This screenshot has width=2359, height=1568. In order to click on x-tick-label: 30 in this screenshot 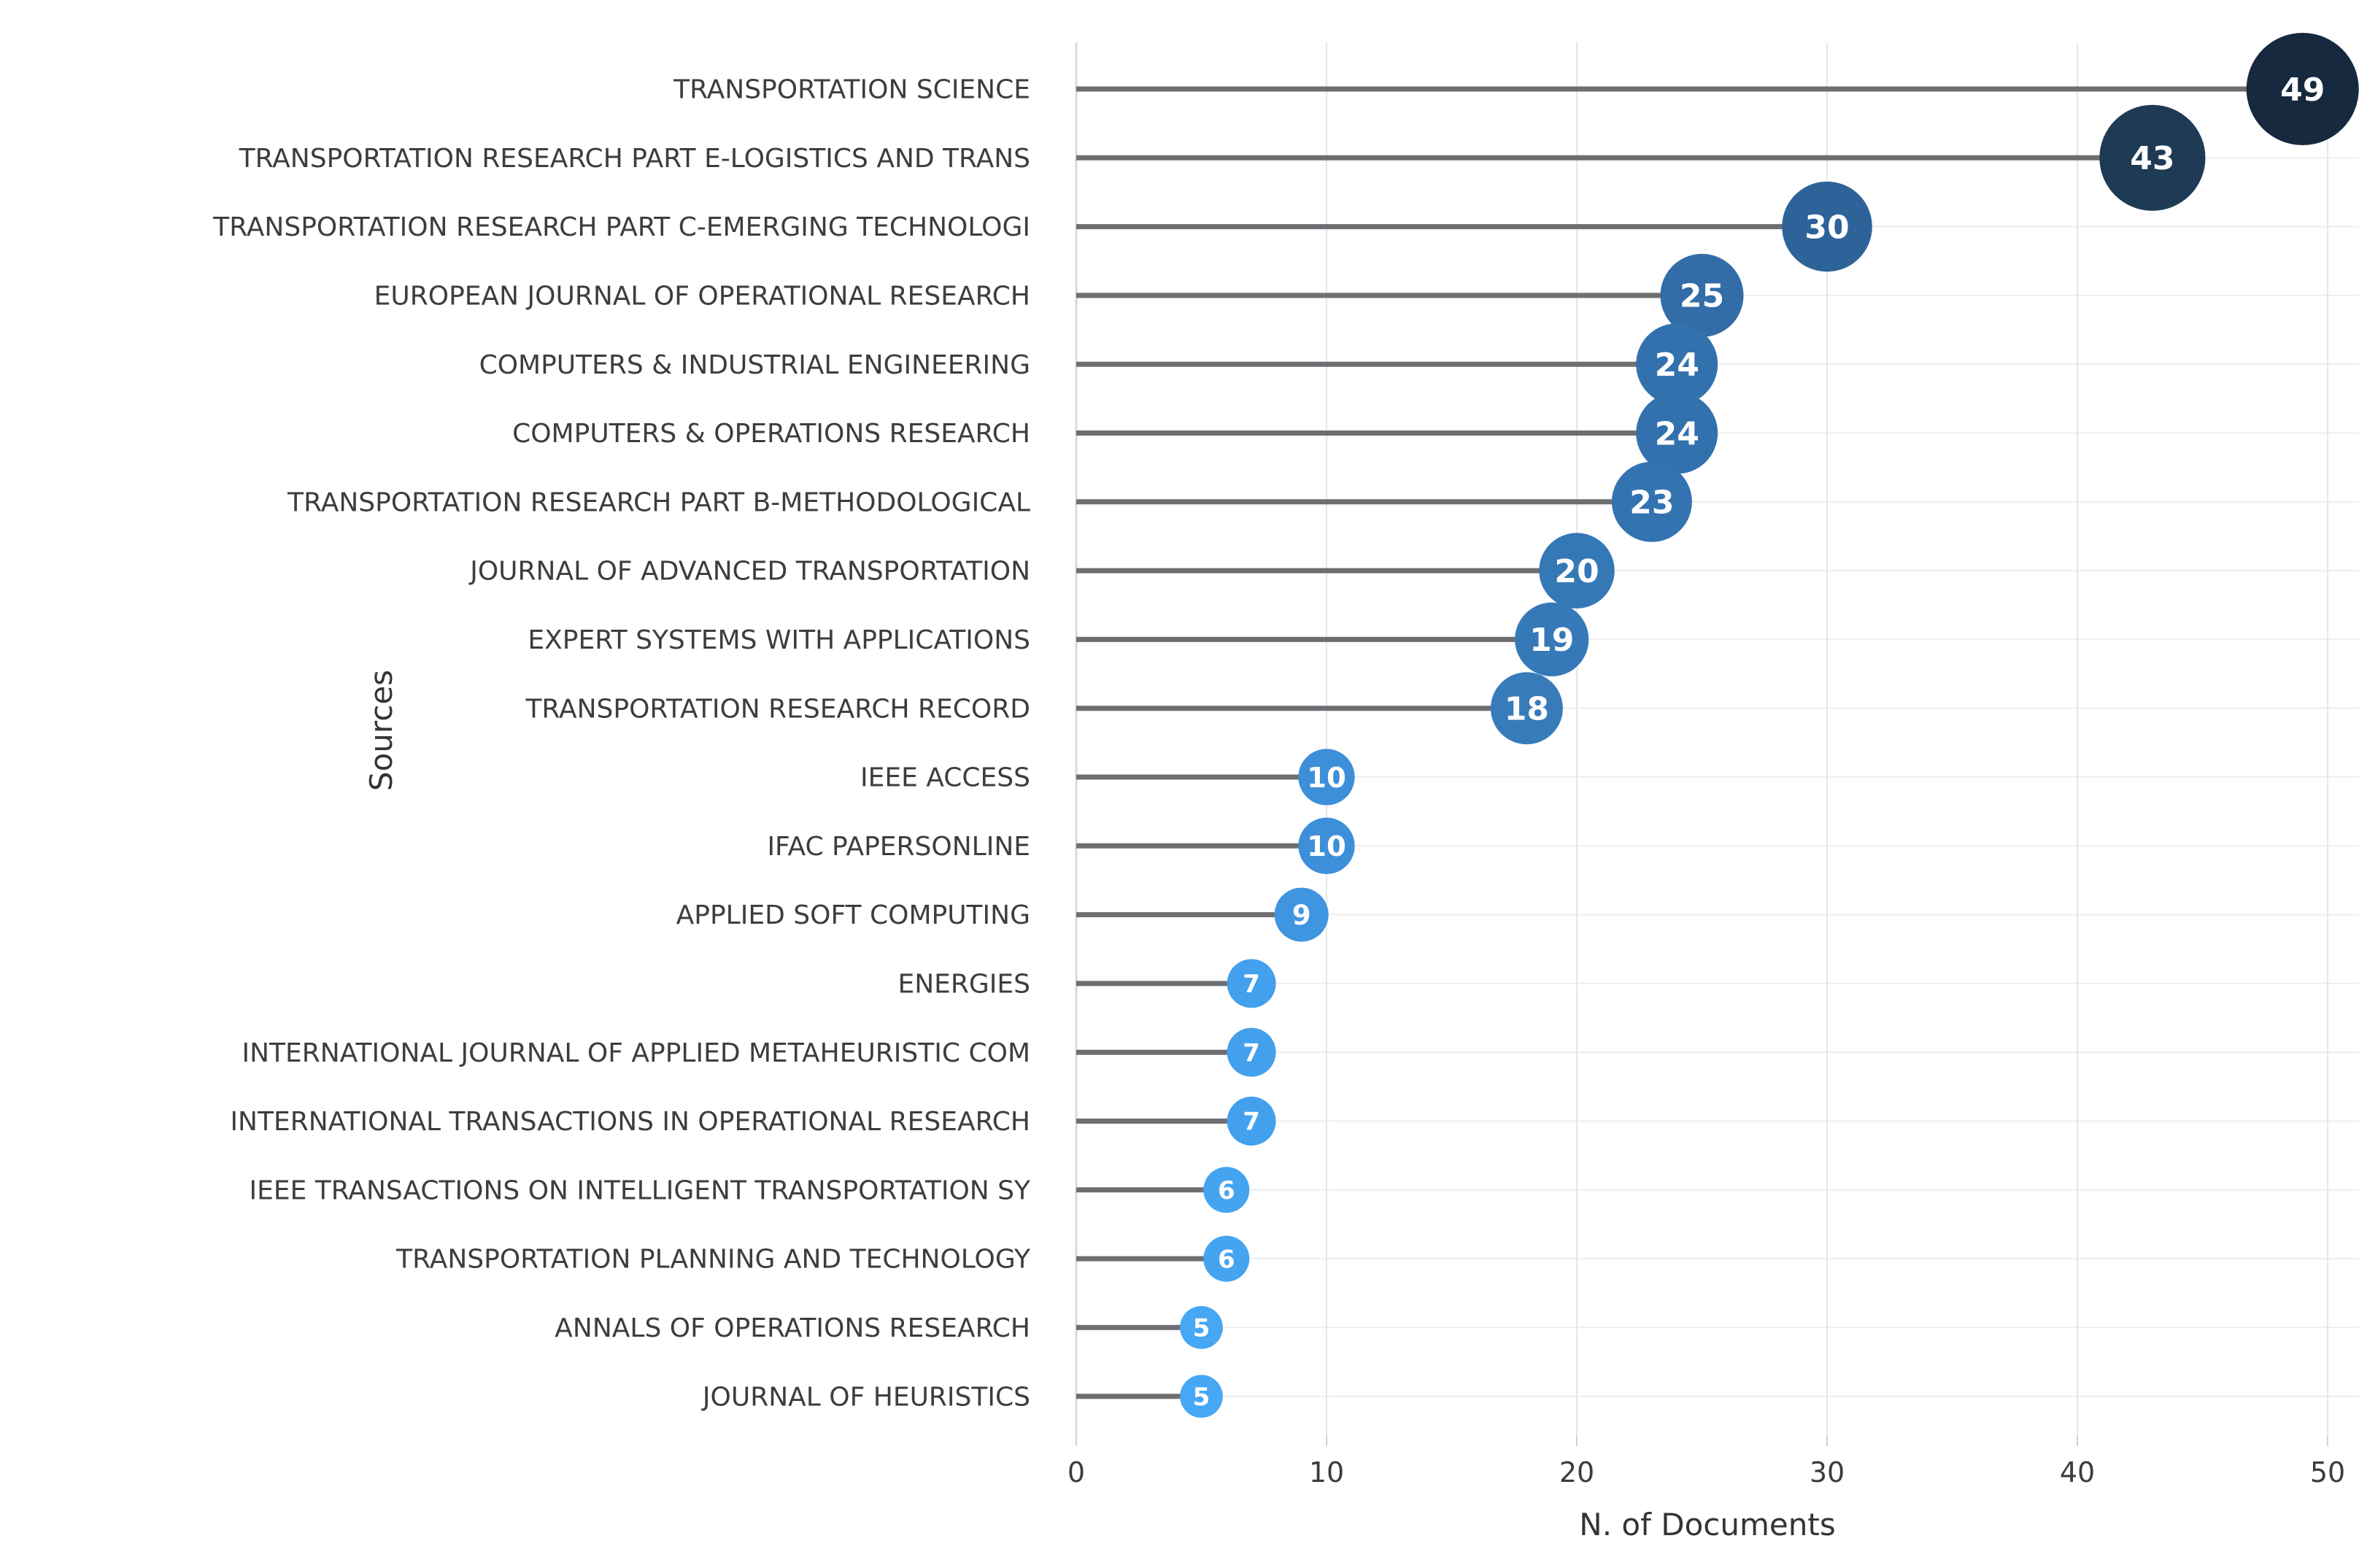, I will do `click(1827, 1472)`.